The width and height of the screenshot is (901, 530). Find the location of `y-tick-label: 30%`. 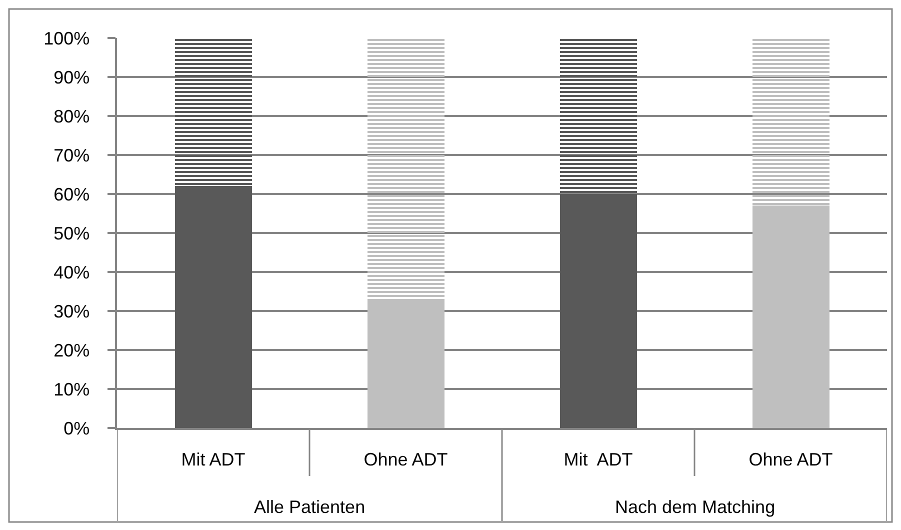

y-tick-label: 30% is located at coordinates (72, 311).